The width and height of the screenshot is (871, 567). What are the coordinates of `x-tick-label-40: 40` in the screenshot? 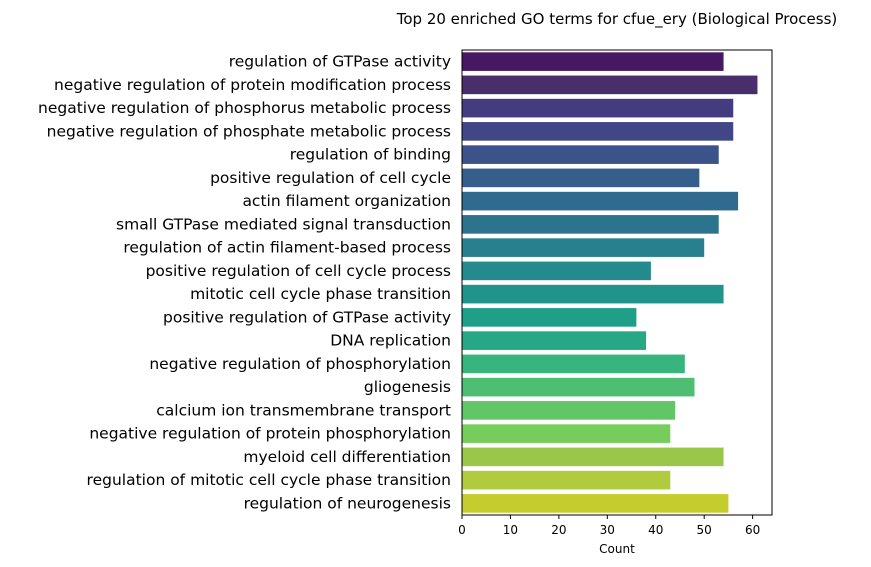 It's located at (655, 530).